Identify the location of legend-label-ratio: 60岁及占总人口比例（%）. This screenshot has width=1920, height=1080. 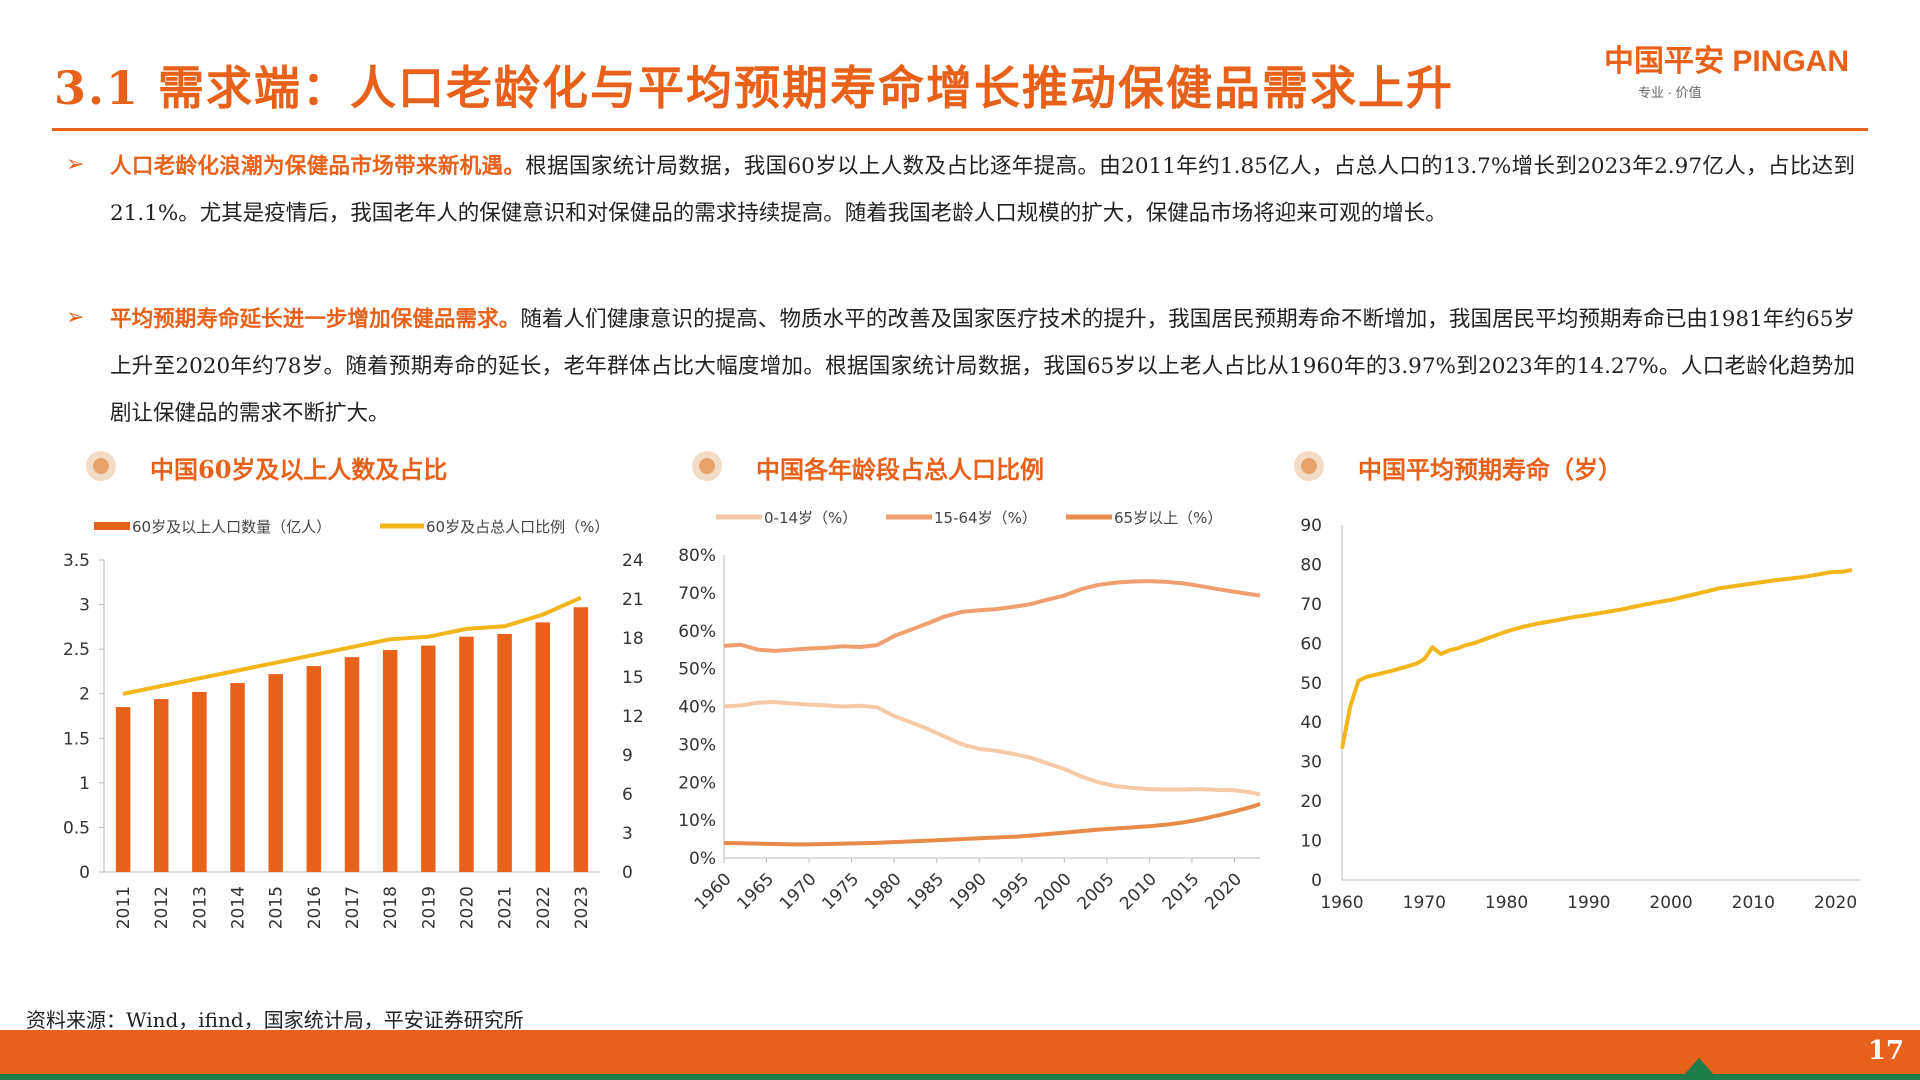
(517, 527).